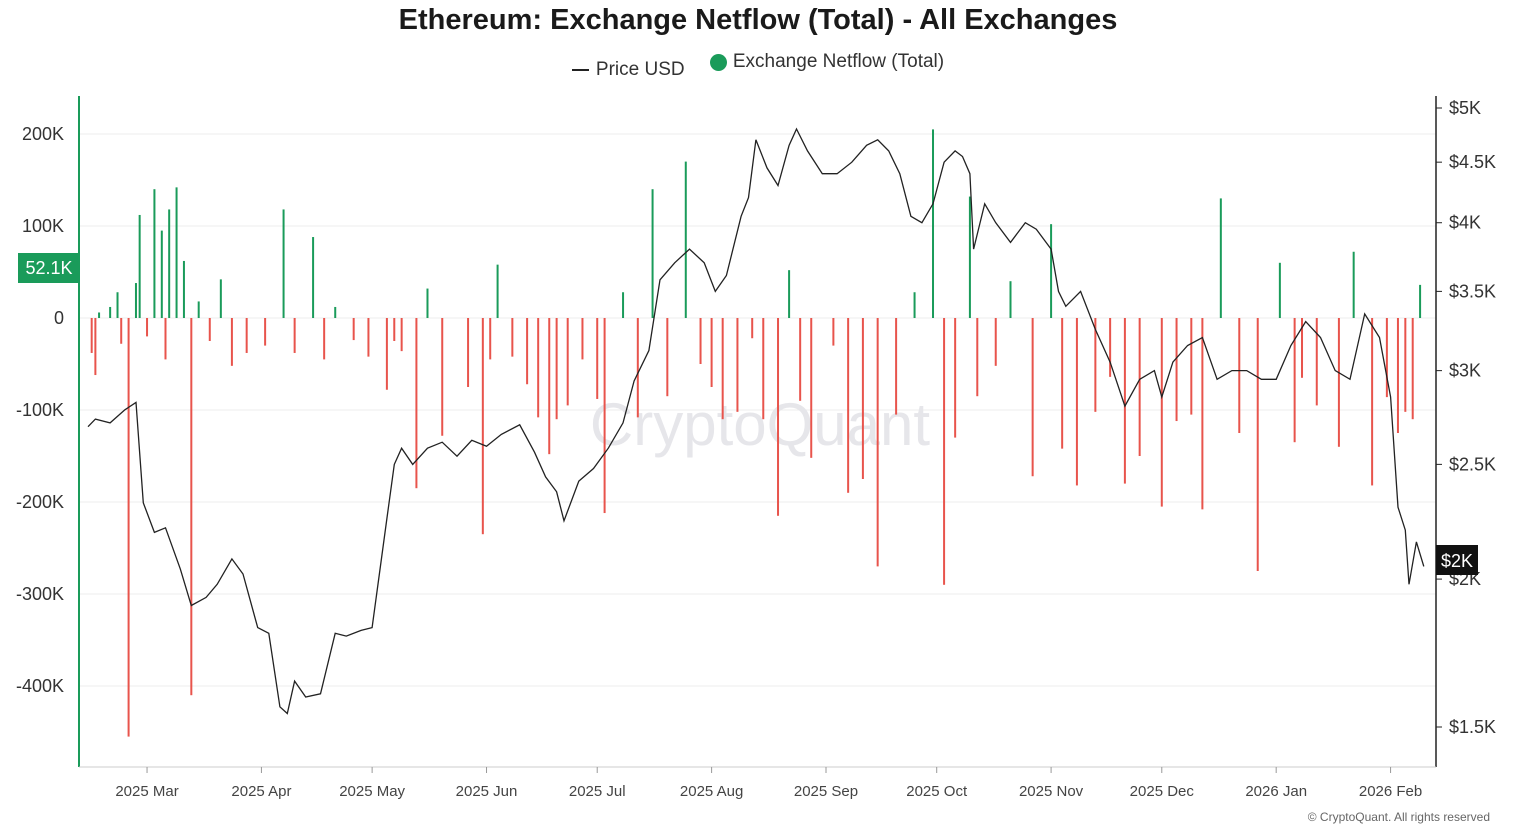 The height and width of the screenshot is (830, 1516). Describe the element at coordinates (1472, 291) in the screenshot. I see `right-tick-label: $3.5K` at that location.